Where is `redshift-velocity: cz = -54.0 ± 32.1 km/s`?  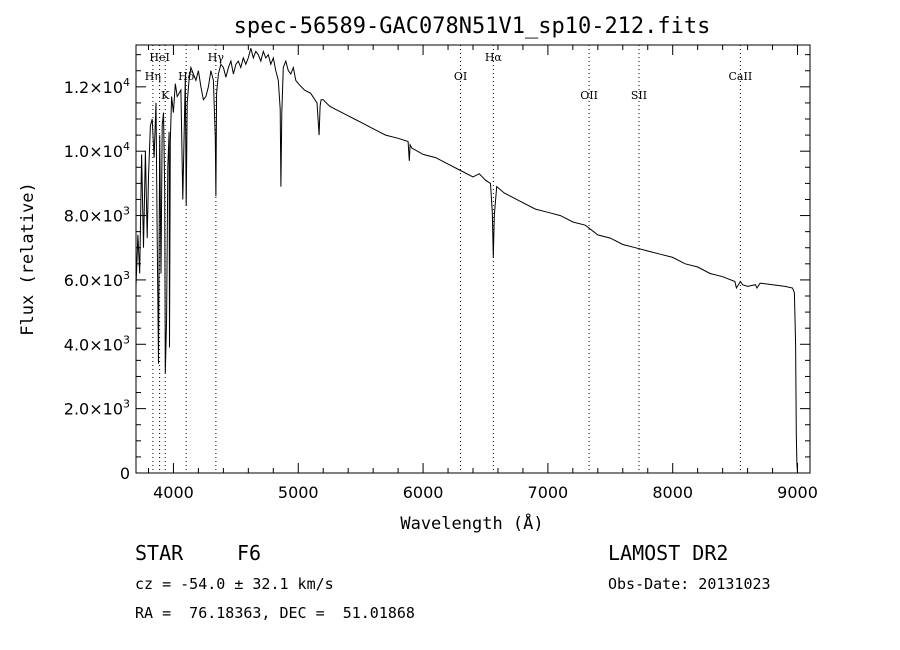
redshift-velocity: cz = -54.0 ± 32.1 km/s is located at coordinates (234, 584).